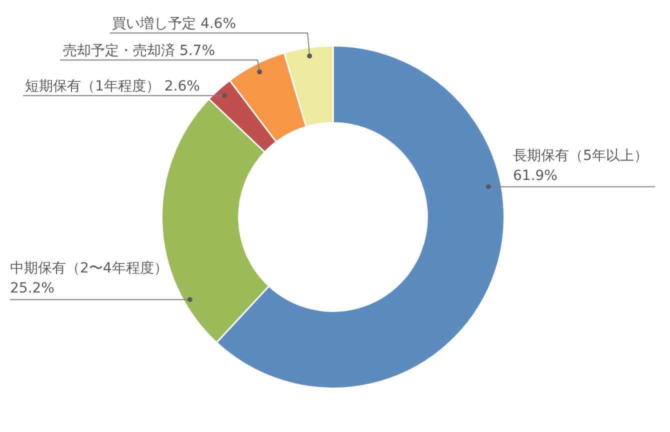  What do you see at coordinates (535, 176) in the screenshot?
I see `data-label: 61.9%` at bounding box center [535, 176].